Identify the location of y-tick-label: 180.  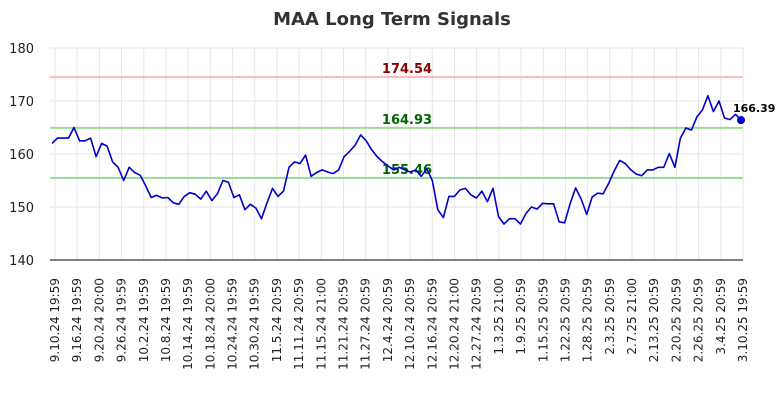
(21, 49).